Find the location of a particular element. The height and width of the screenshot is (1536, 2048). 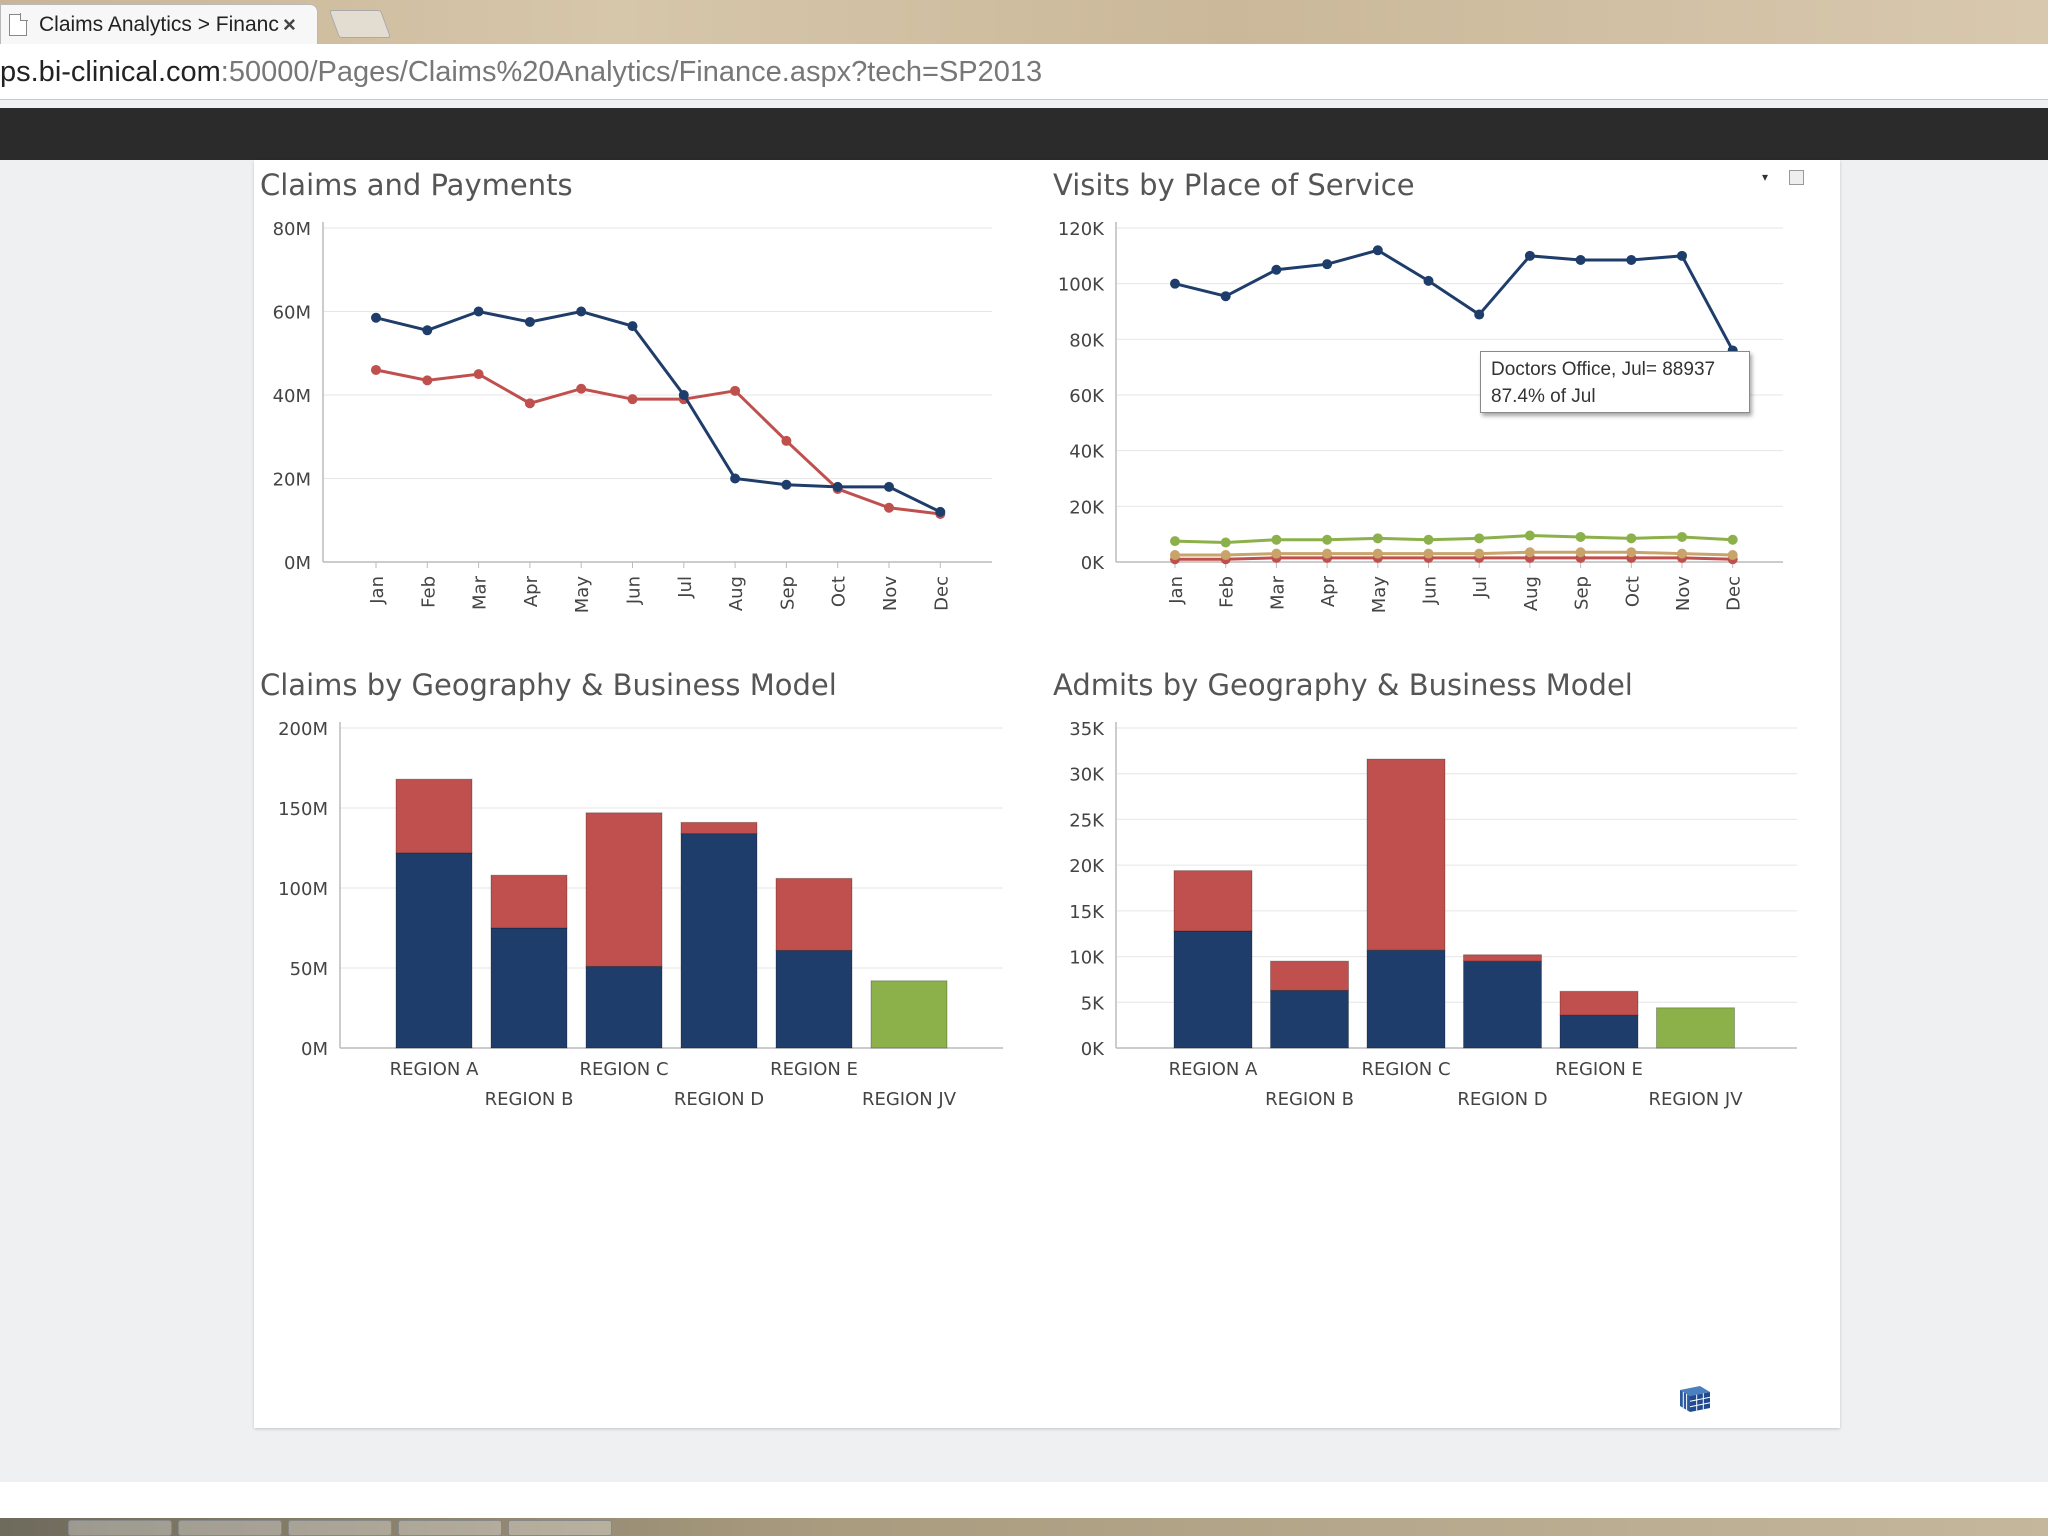

admits-geo-title: Admits by Geography & Business Model is located at coordinates (1343, 685).